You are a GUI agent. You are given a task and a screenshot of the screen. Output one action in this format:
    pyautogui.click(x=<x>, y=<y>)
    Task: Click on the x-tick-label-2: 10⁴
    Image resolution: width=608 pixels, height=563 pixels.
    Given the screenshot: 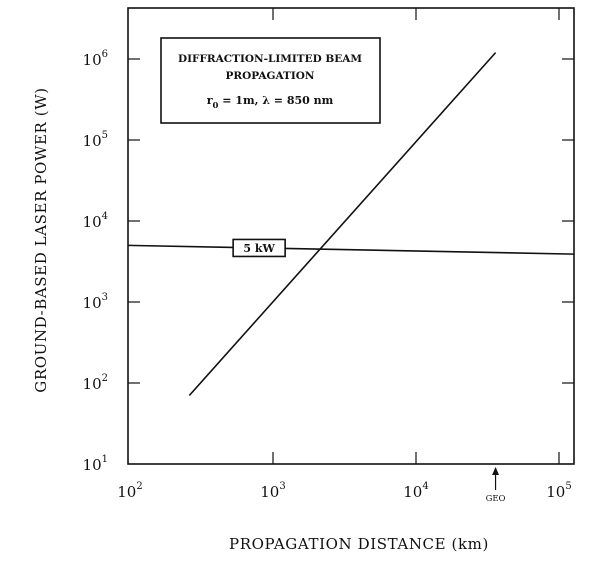 What is the action you would take?
    pyautogui.click(x=415, y=491)
    